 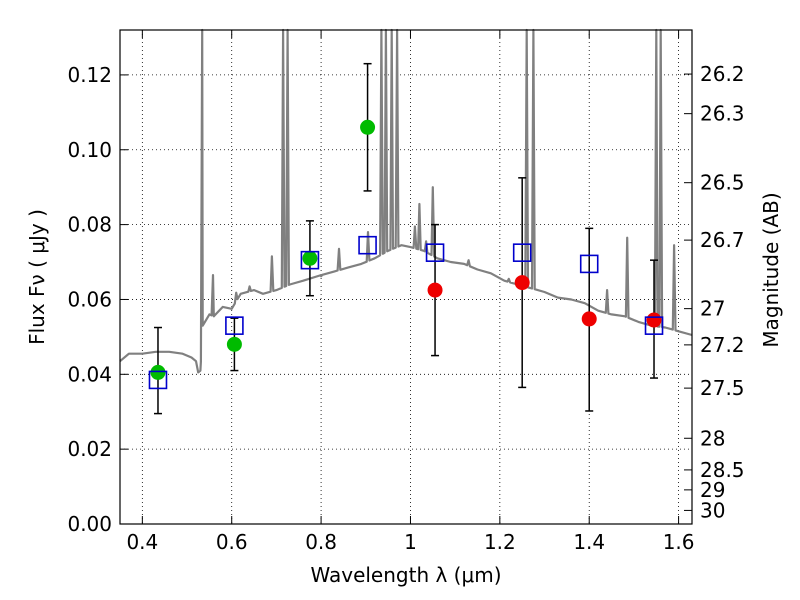 I want to click on y-tick-label: 0.08, so click(x=89, y=225).